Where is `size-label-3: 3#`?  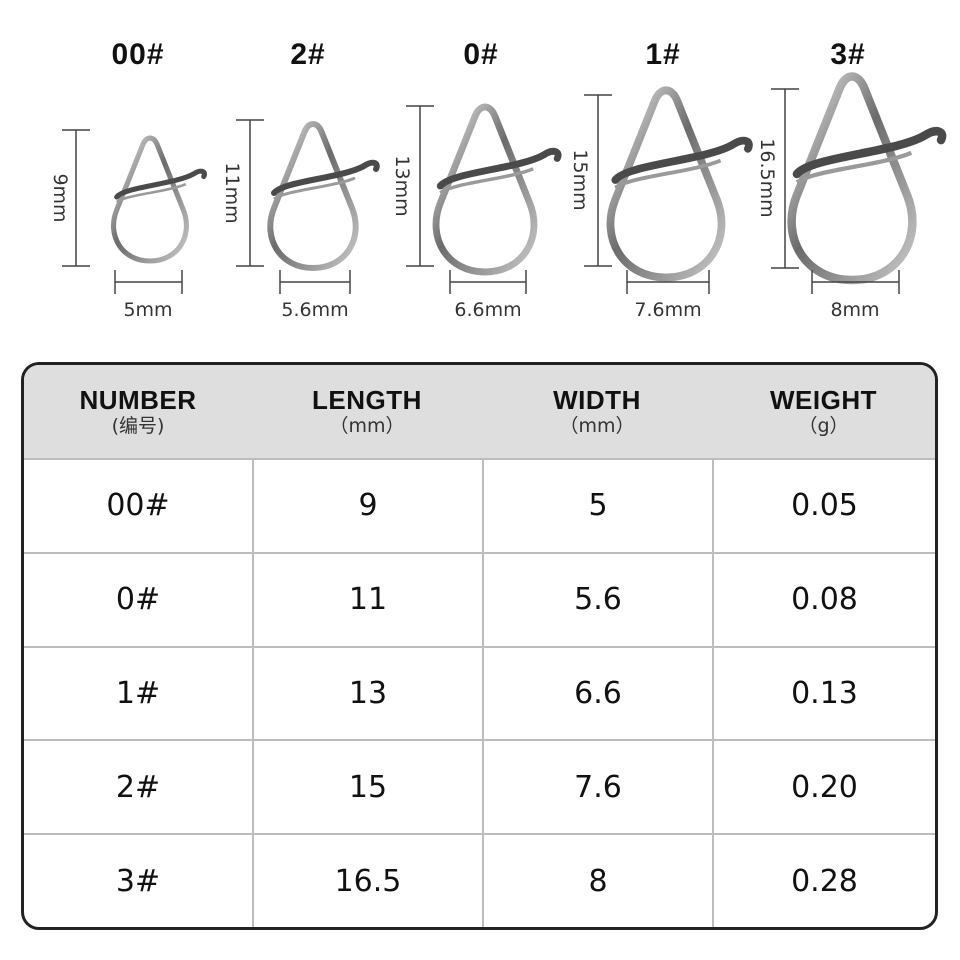
size-label-3: 3# is located at coordinates (848, 54).